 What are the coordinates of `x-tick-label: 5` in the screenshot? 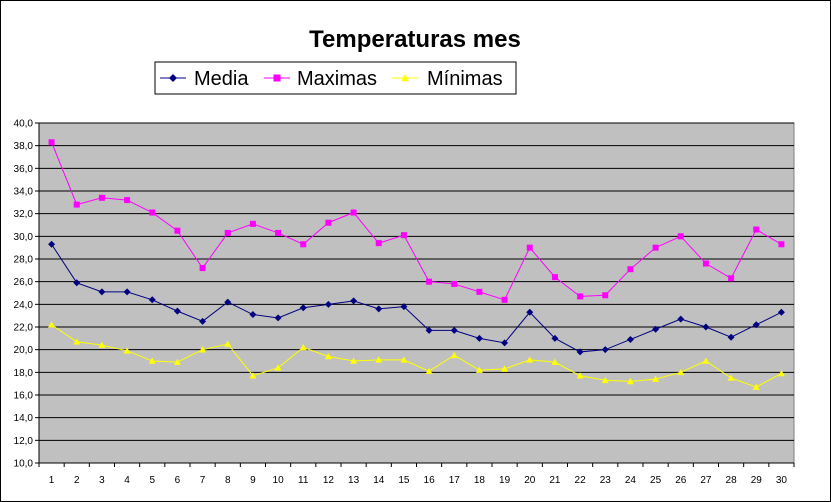 It's located at (152, 480).